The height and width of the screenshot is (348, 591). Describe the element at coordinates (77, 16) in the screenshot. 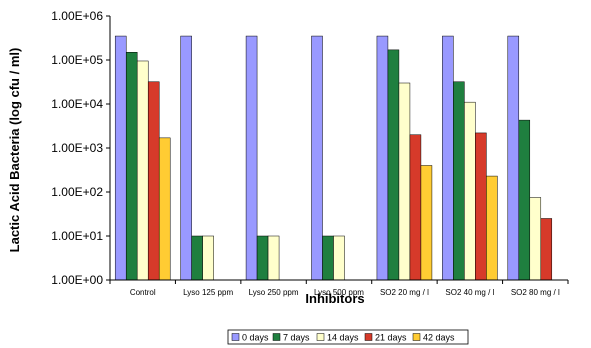

I see `y-tick-label: 1.00E+06` at that location.